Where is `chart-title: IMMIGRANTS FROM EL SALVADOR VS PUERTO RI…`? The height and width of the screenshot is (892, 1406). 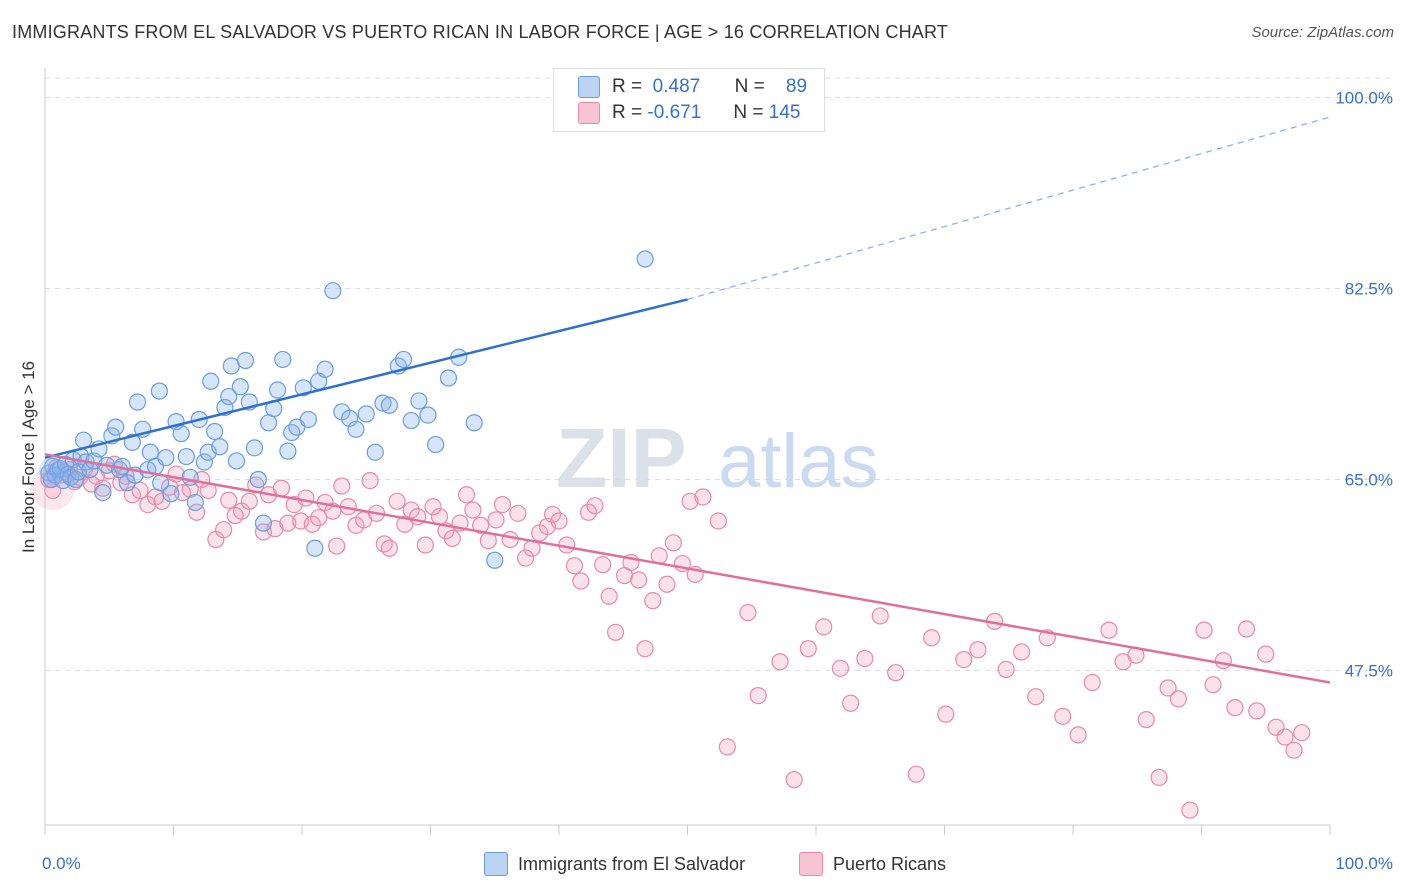 chart-title: IMMIGRANTS FROM EL SALVADOR VS PUERTO RI… is located at coordinates (480, 32).